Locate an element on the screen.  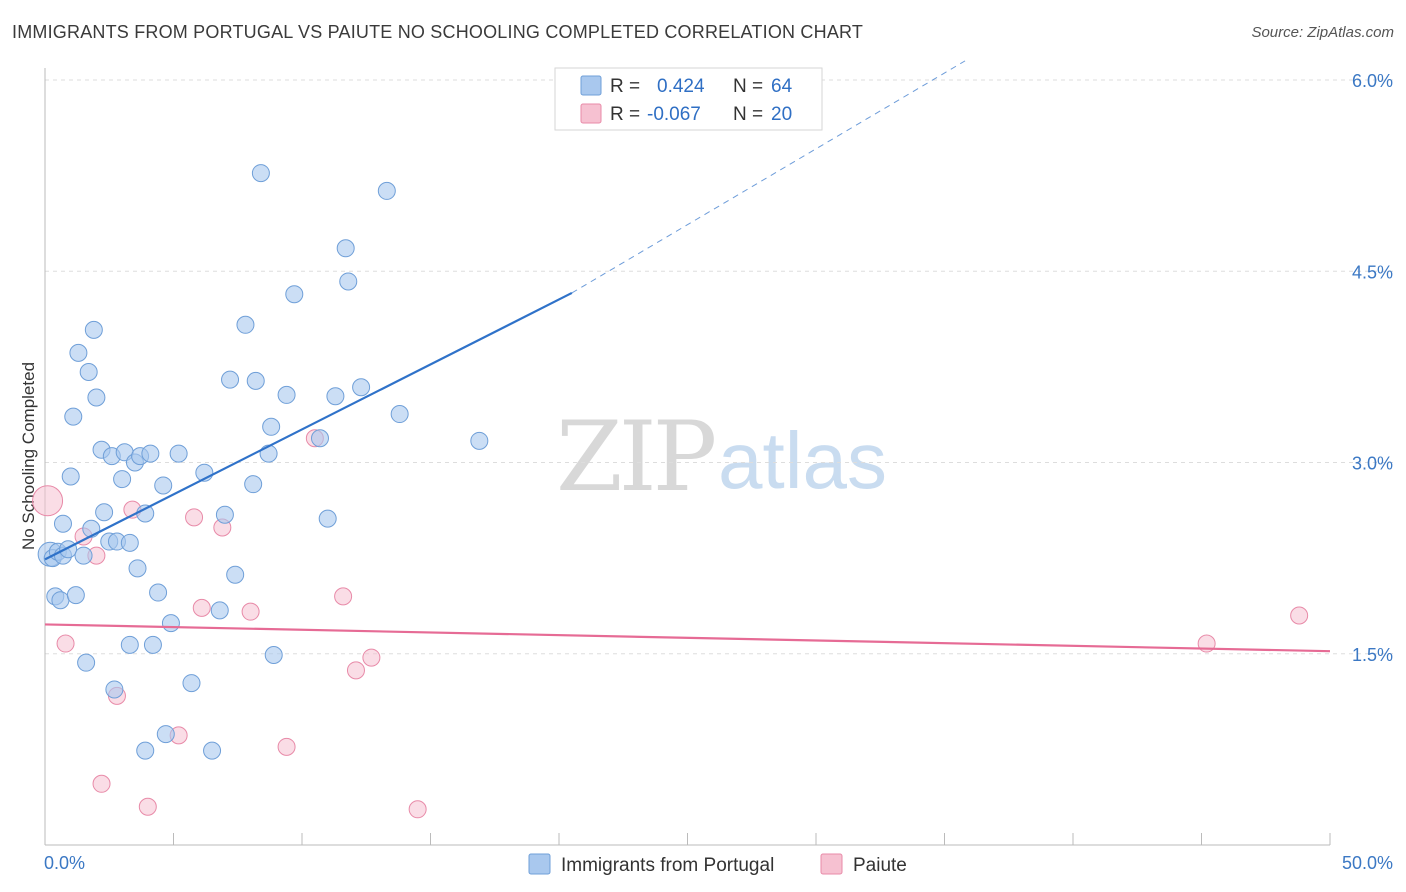
paiute-trendline is located at coordinates (687, 638).